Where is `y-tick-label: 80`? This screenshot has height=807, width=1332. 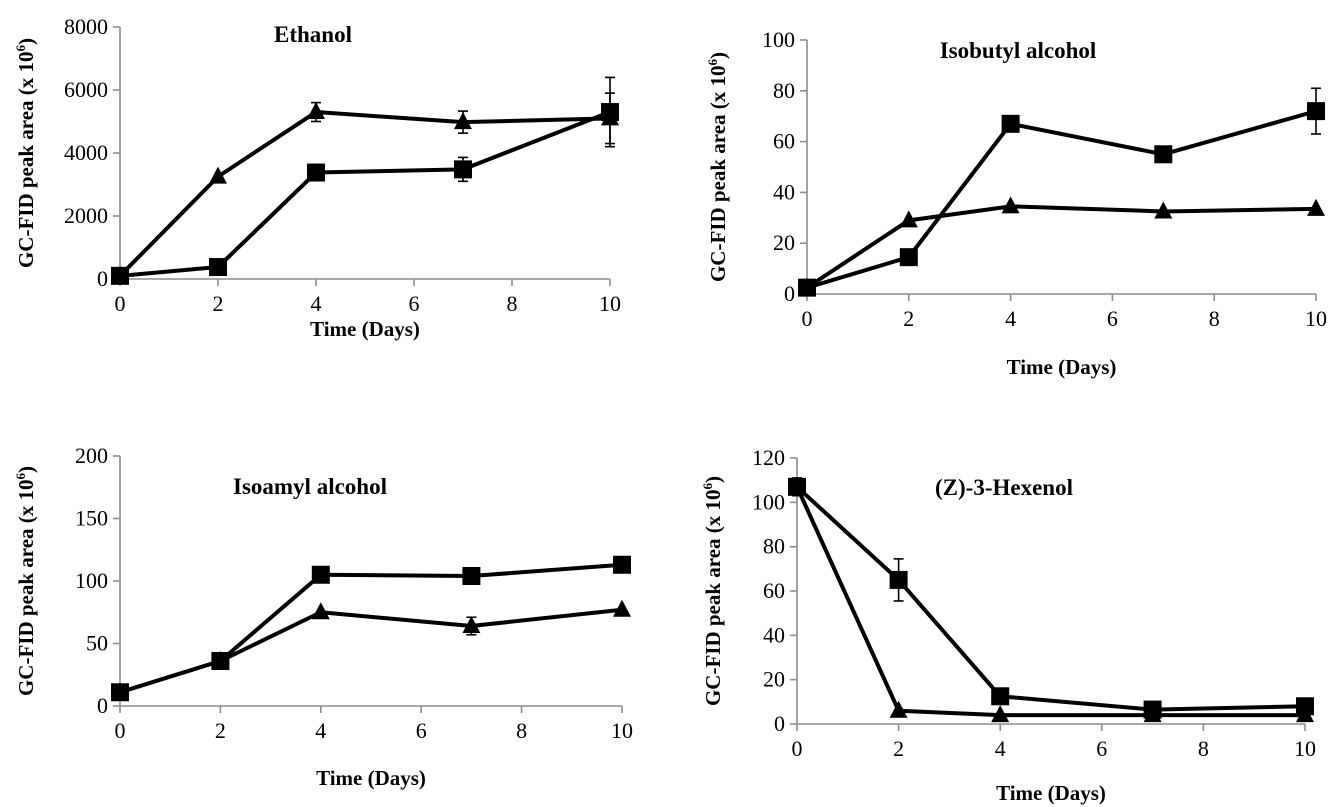 y-tick-label: 80 is located at coordinates (784, 90).